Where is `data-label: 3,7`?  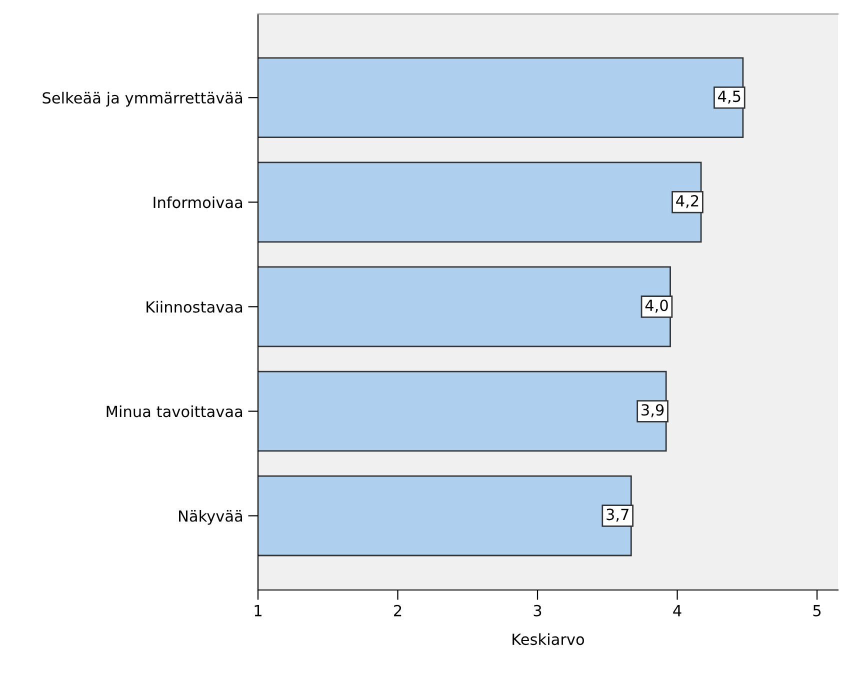 data-label: 3,7 is located at coordinates (617, 515).